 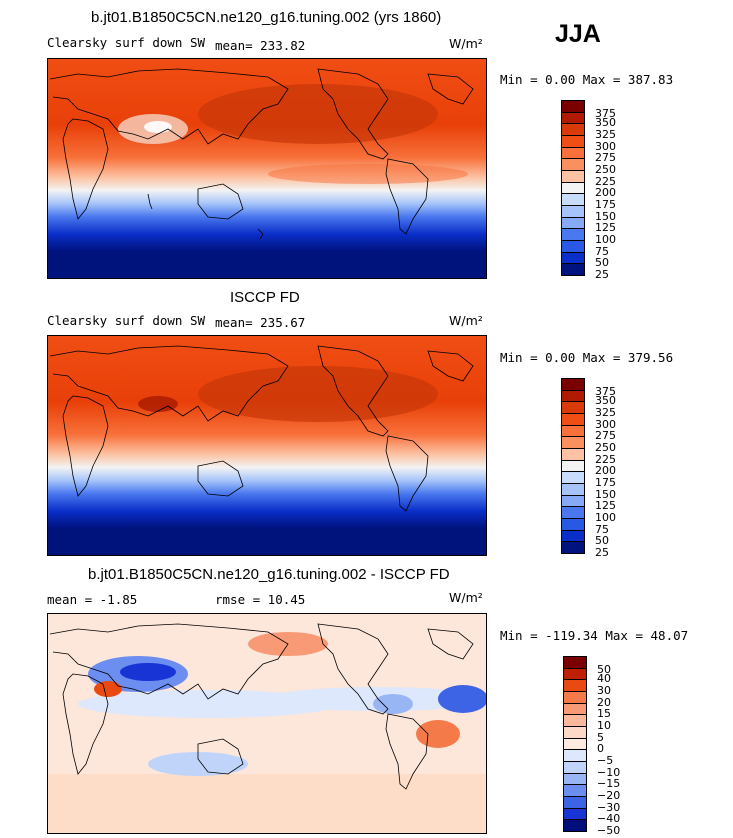 What do you see at coordinates (609, 819) in the screenshot?
I see `colorbar-tick-label: −40` at bounding box center [609, 819].